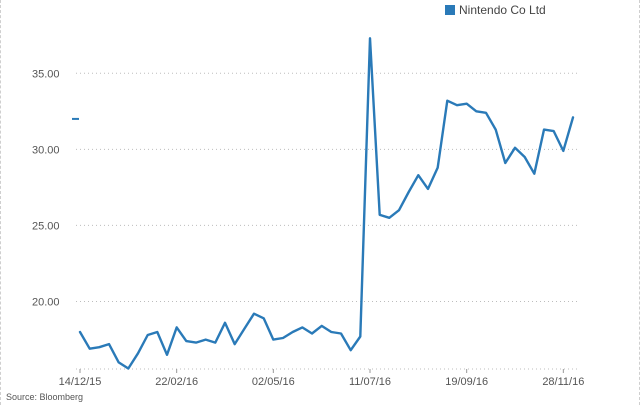 The height and width of the screenshot is (405, 640). I want to click on y-tick-label: 20.00, so click(46, 303).